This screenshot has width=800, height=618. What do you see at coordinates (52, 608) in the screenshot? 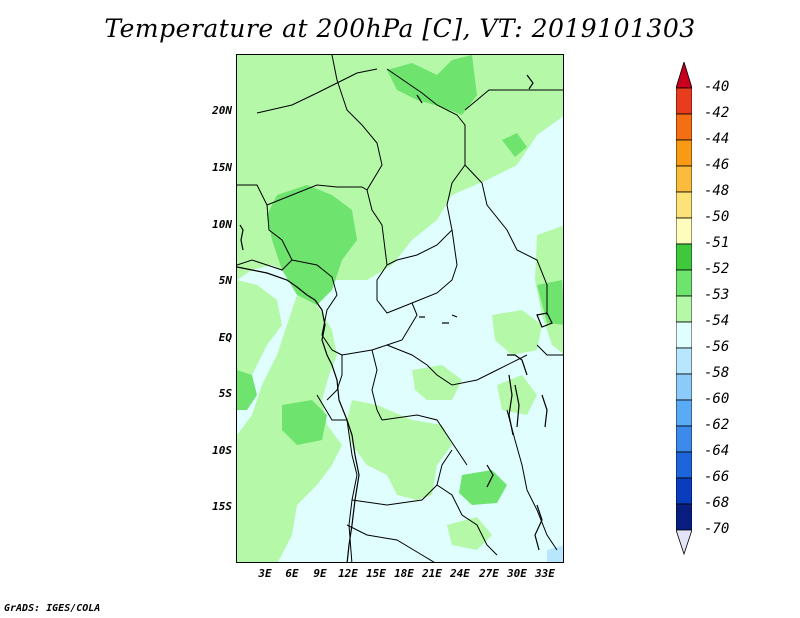
I see `grads-credit: GrADS: IGES/COLA` at bounding box center [52, 608].